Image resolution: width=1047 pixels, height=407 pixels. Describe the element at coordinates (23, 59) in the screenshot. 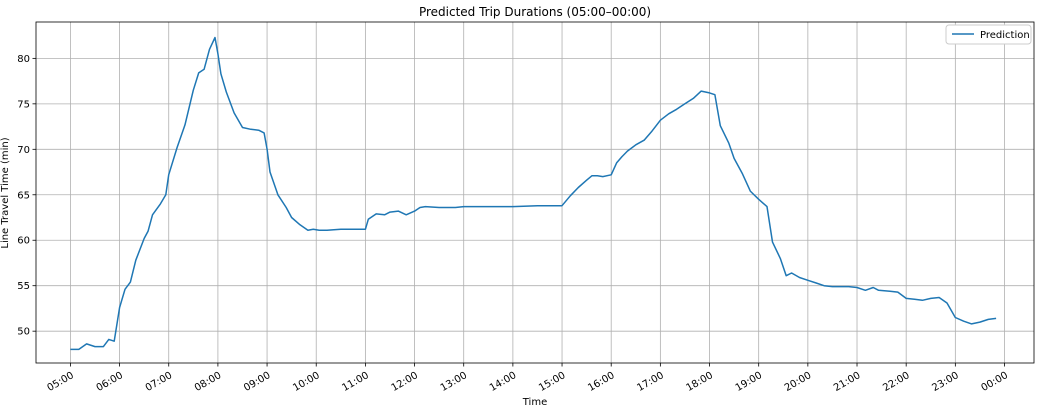

I see `y-tick-label: 80` at that location.